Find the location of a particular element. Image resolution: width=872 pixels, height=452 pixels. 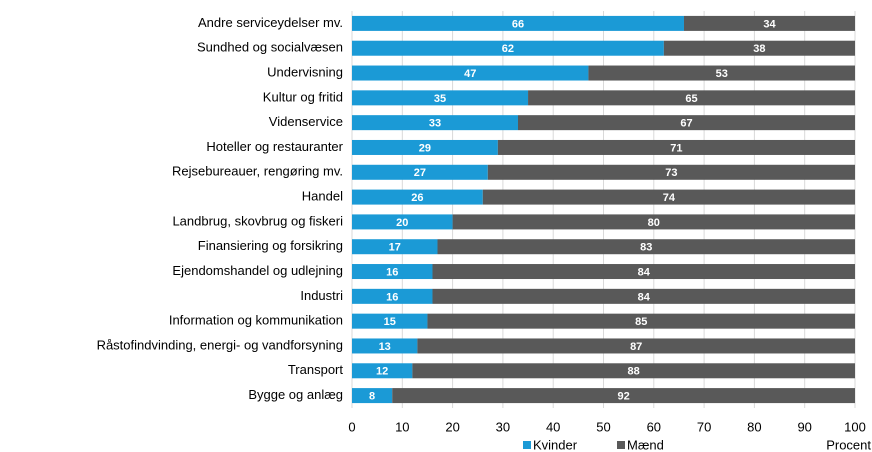

y-tick-label: Undervisning is located at coordinates (305, 71).